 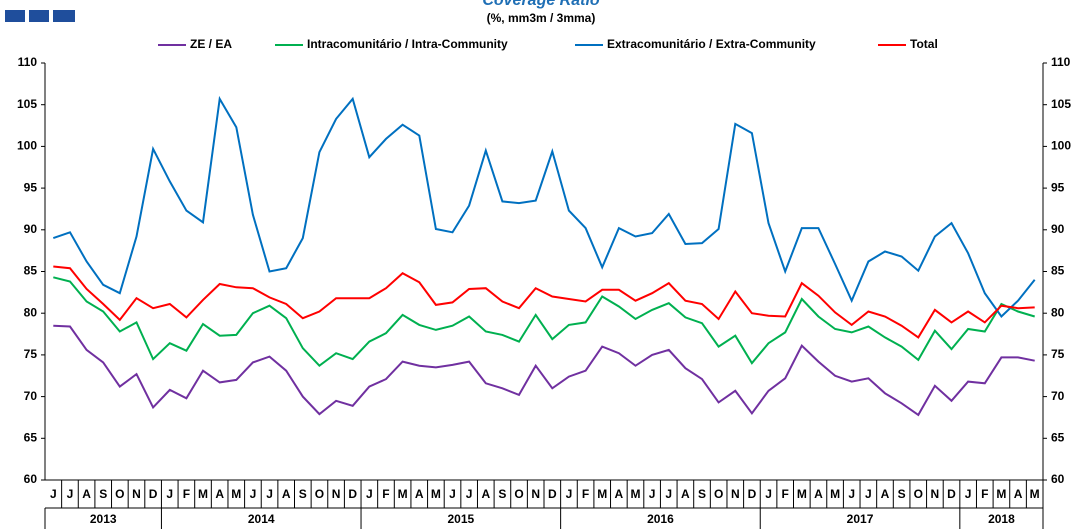 I want to click on legend-label: Intracomunitário / Intra-Community, so click(x=407, y=44).